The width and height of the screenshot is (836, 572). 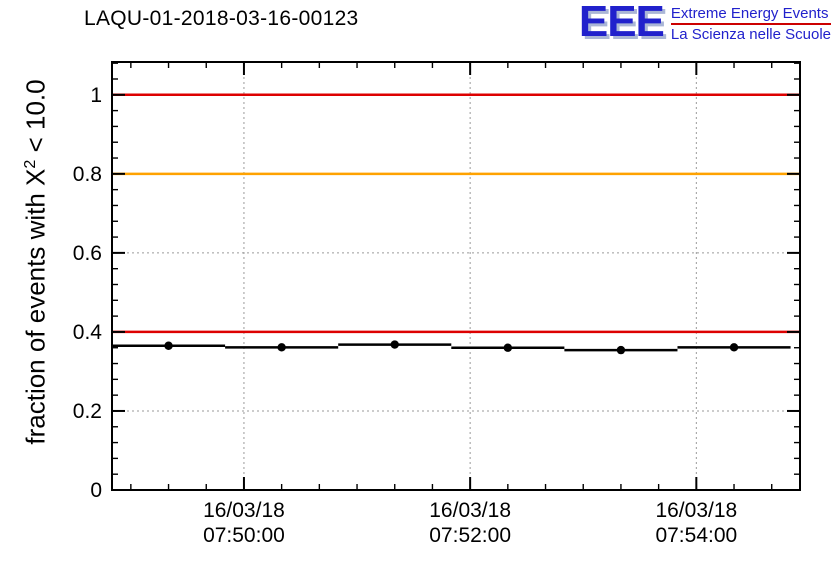 What do you see at coordinates (696, 535) in the screenshot?
I see `x-tick-time: 07:54:00` at bounding box center [696, 535].